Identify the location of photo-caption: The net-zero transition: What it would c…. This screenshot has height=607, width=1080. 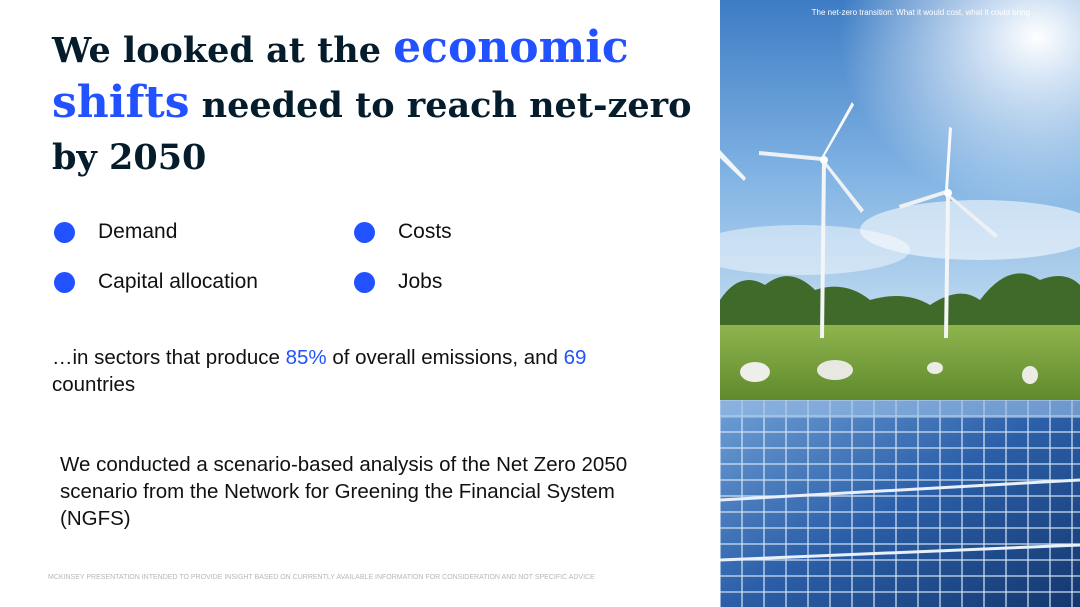
(920, 12).